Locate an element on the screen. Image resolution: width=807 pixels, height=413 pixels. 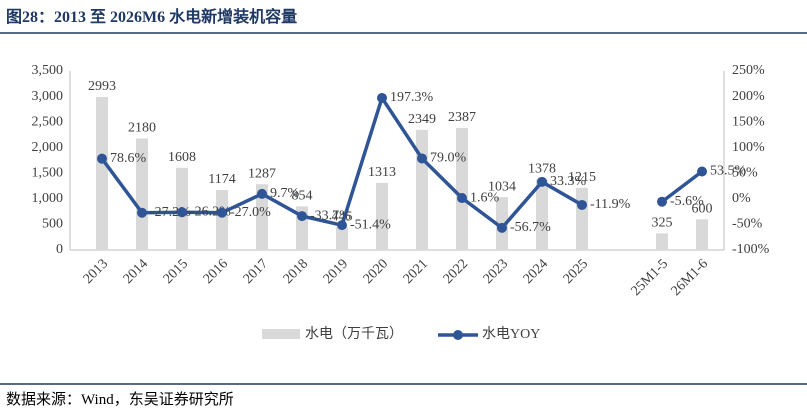
bar-label: 1313 is located at coordinates (382, 172).